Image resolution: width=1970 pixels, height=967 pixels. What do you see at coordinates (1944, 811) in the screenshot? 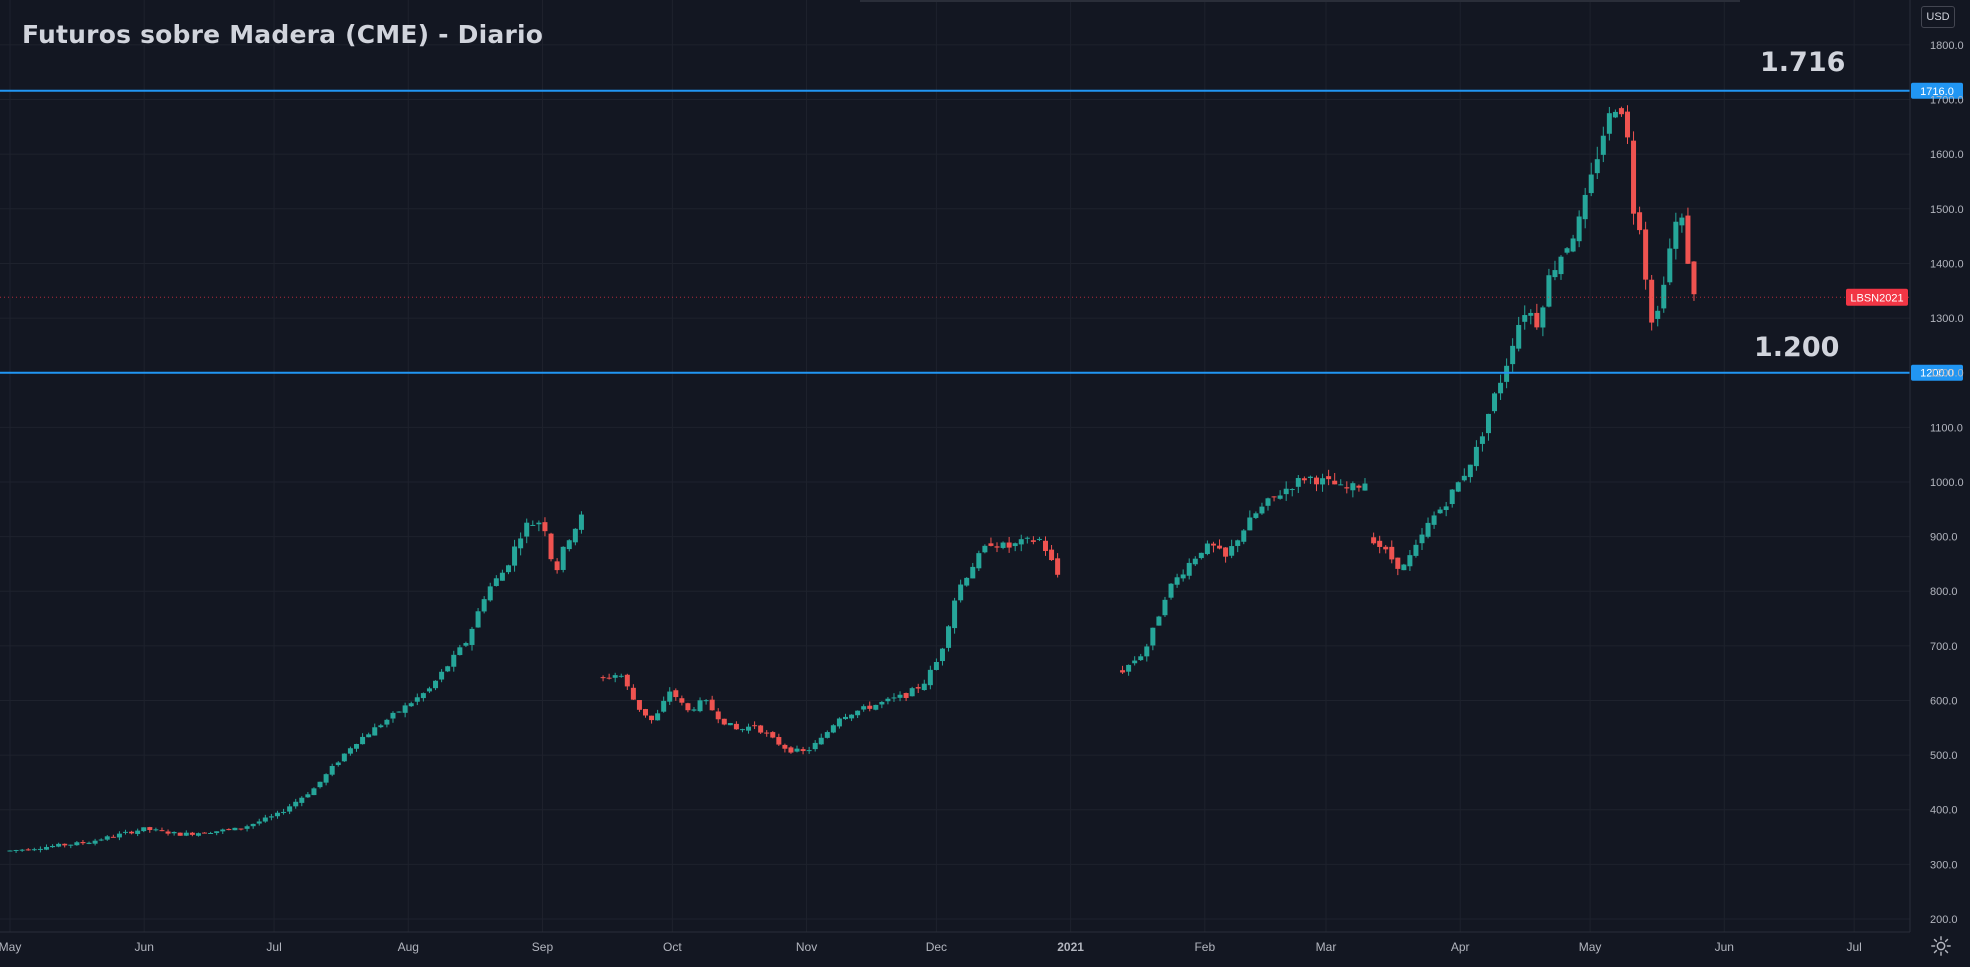
I see `y-tick-label: 400.0` at bounding box center [1944, 811].